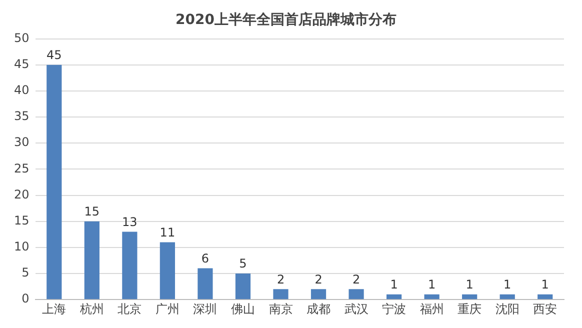 This screenshot has height=328, width=582. Describe the element at coordinates (22, 116) in the screenshot. I see `y-tick-label: 35` at that location.